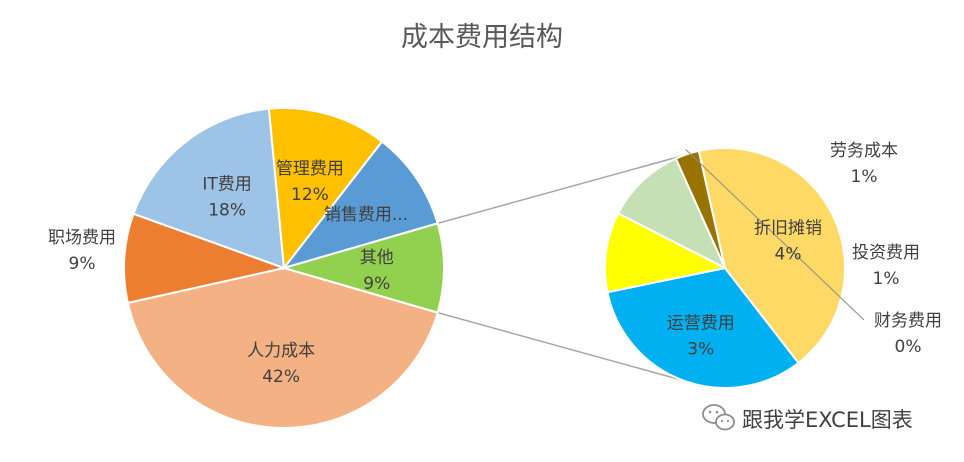 The width and height of the screenshot is (964, 462). What do you see at coordinates (886, 279) in the screenshot?
I see `secondary-pie-slice-2-value: 1%` at bounding box center [886, 279].